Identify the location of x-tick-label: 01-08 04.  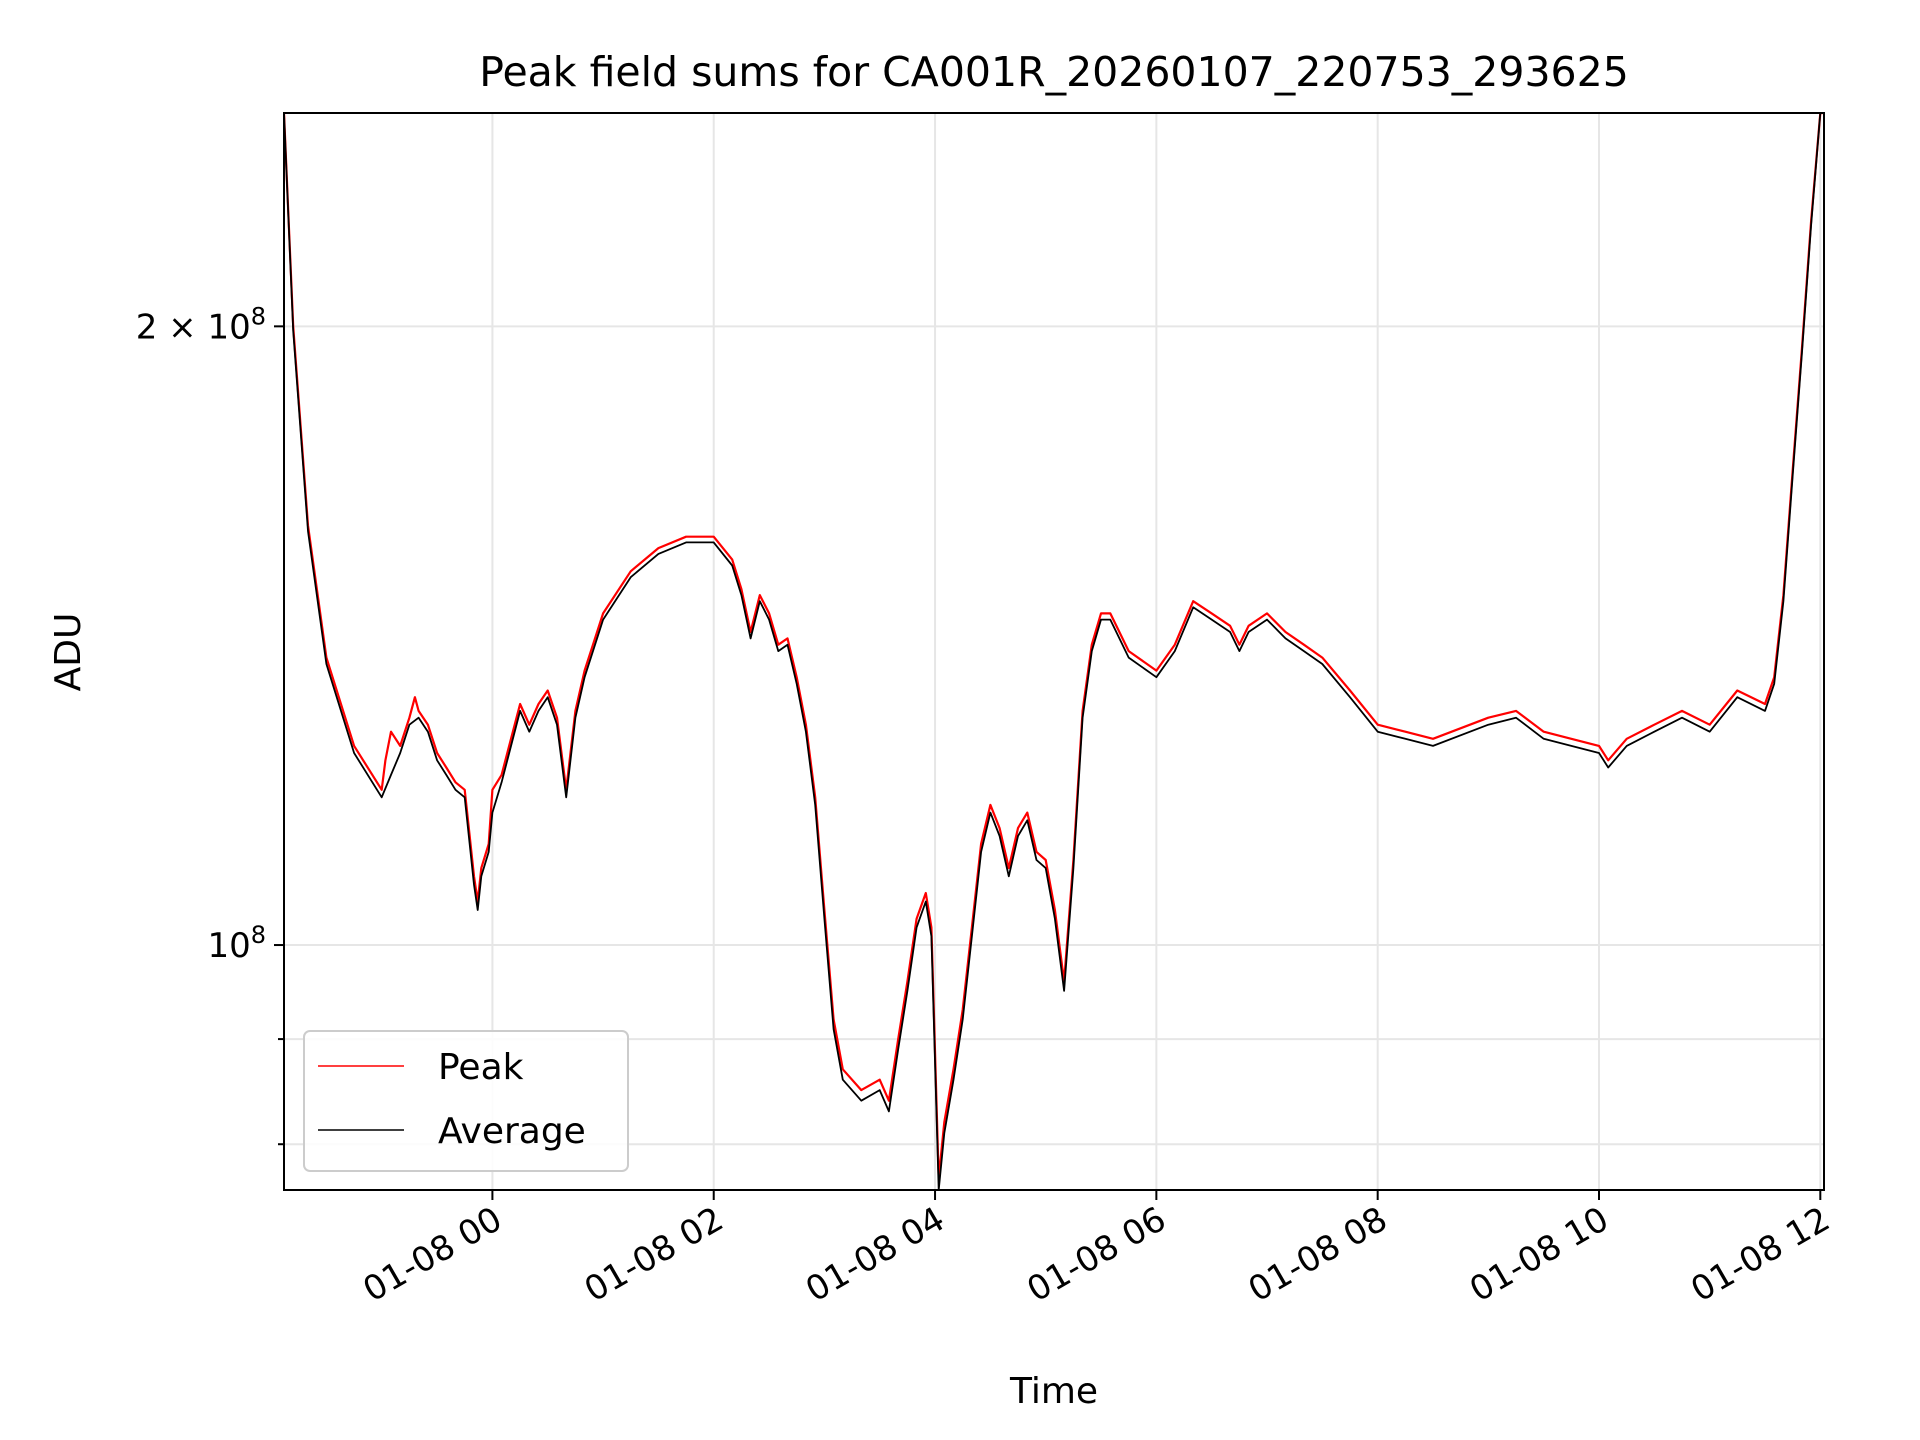
(875, 1254).